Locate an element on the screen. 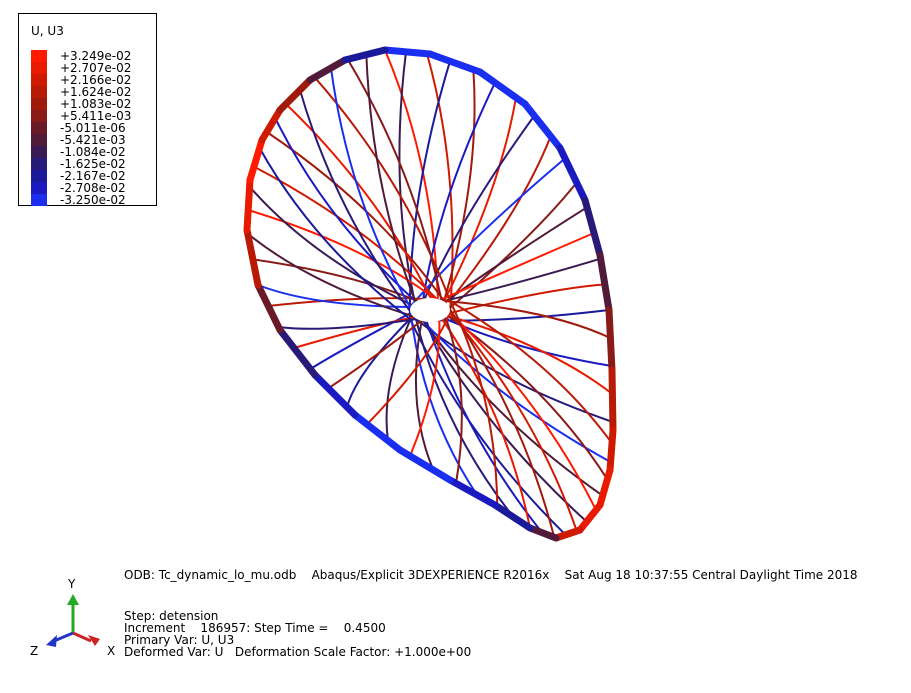 The height and width of the screenshot is (693, 911). legend-title: U, U3 is located at coordinates (47, 31).